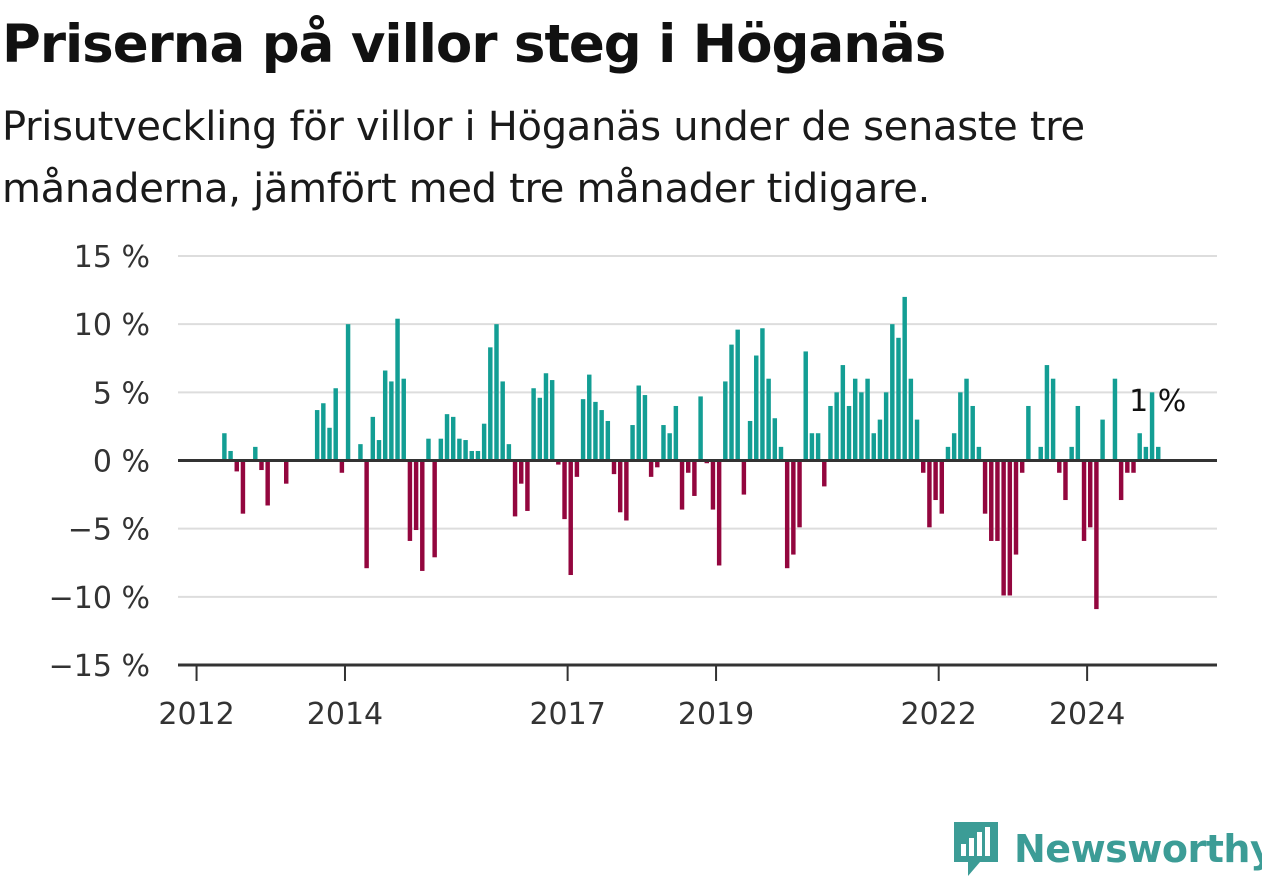 Image resolution: width=1262 pixels, height=880 pixels. Describe the element at coordinates (196, 714) in the screenshot. I see `x-tick-label: 2012` at that location.